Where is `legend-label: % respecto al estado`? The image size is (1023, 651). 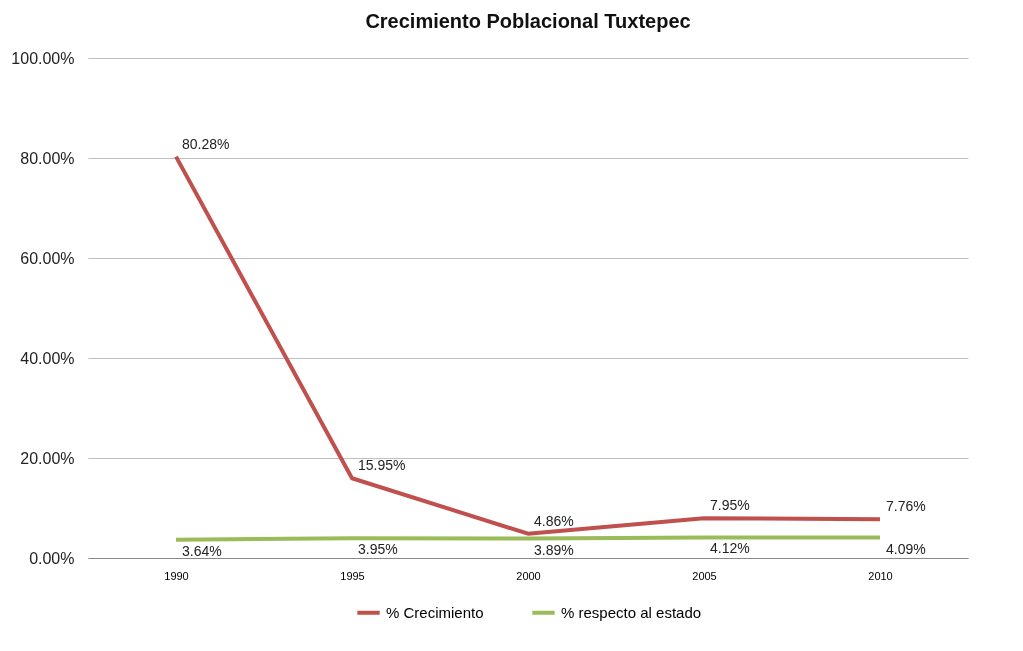 legend-label: % respecto al estado is located at coordinates (631, 612).